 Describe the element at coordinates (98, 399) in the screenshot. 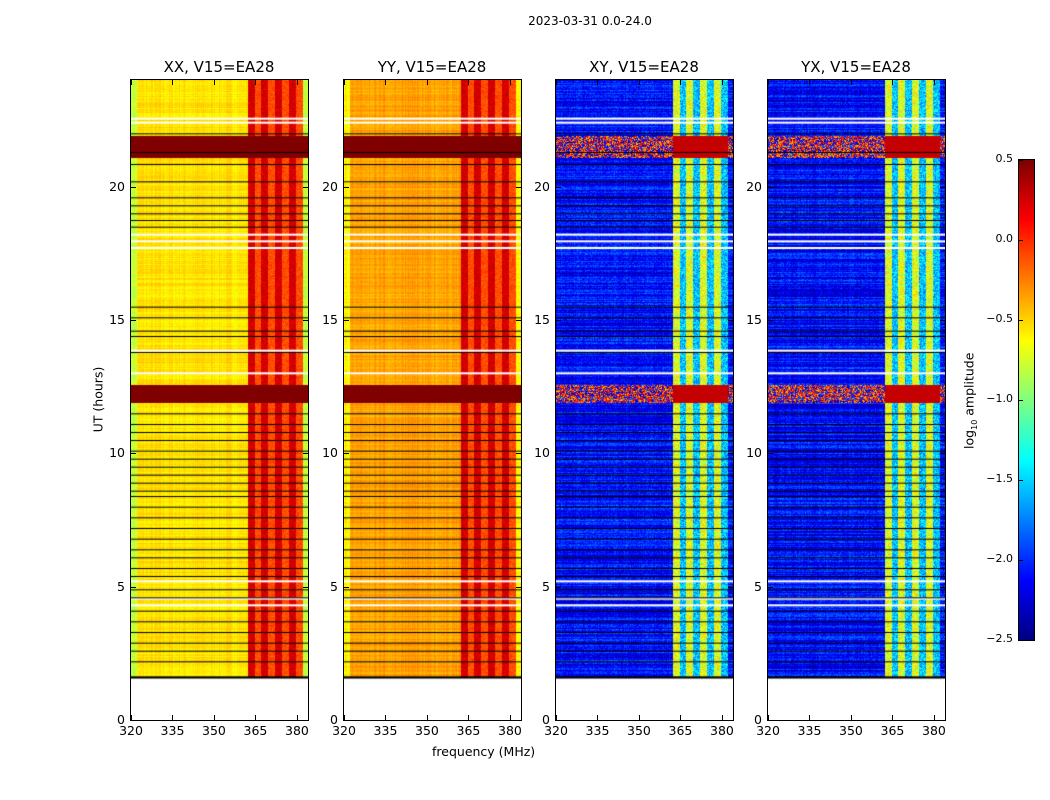

I see `y-axis-label: UT (hours)` at that location.